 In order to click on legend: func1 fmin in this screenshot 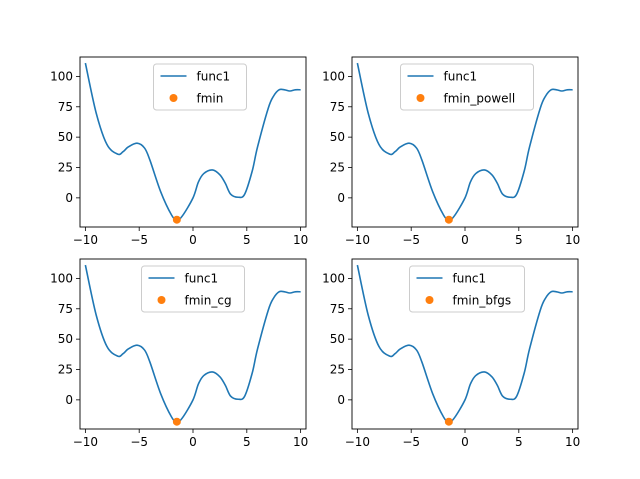, I will do `click(200, 87)`.